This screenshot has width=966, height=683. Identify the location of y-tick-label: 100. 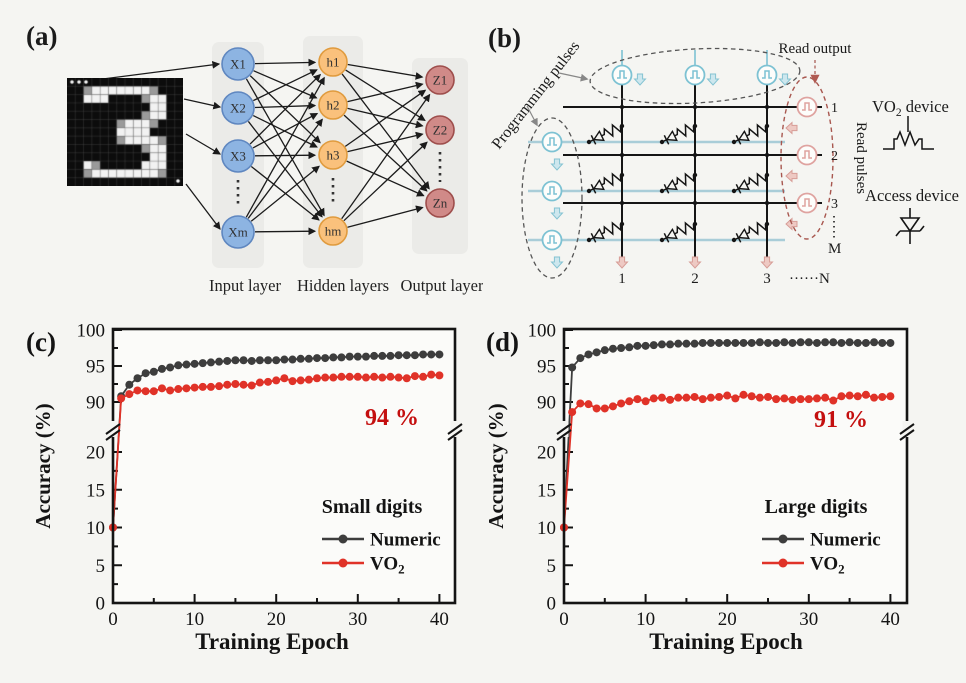
(91, 331).